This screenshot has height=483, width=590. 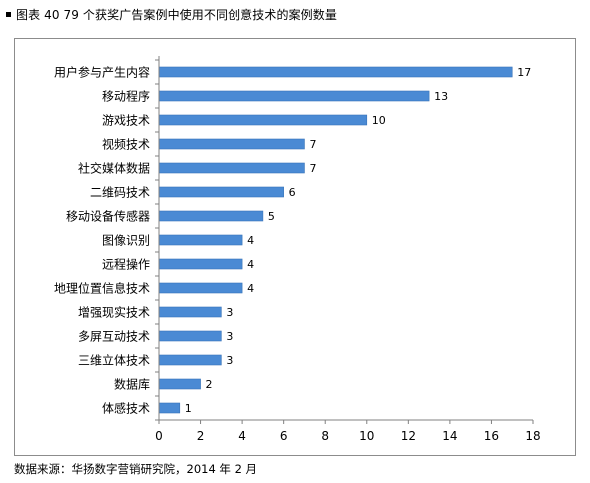 I want to click on category-label: 数据库, so click(x=132, y=384).